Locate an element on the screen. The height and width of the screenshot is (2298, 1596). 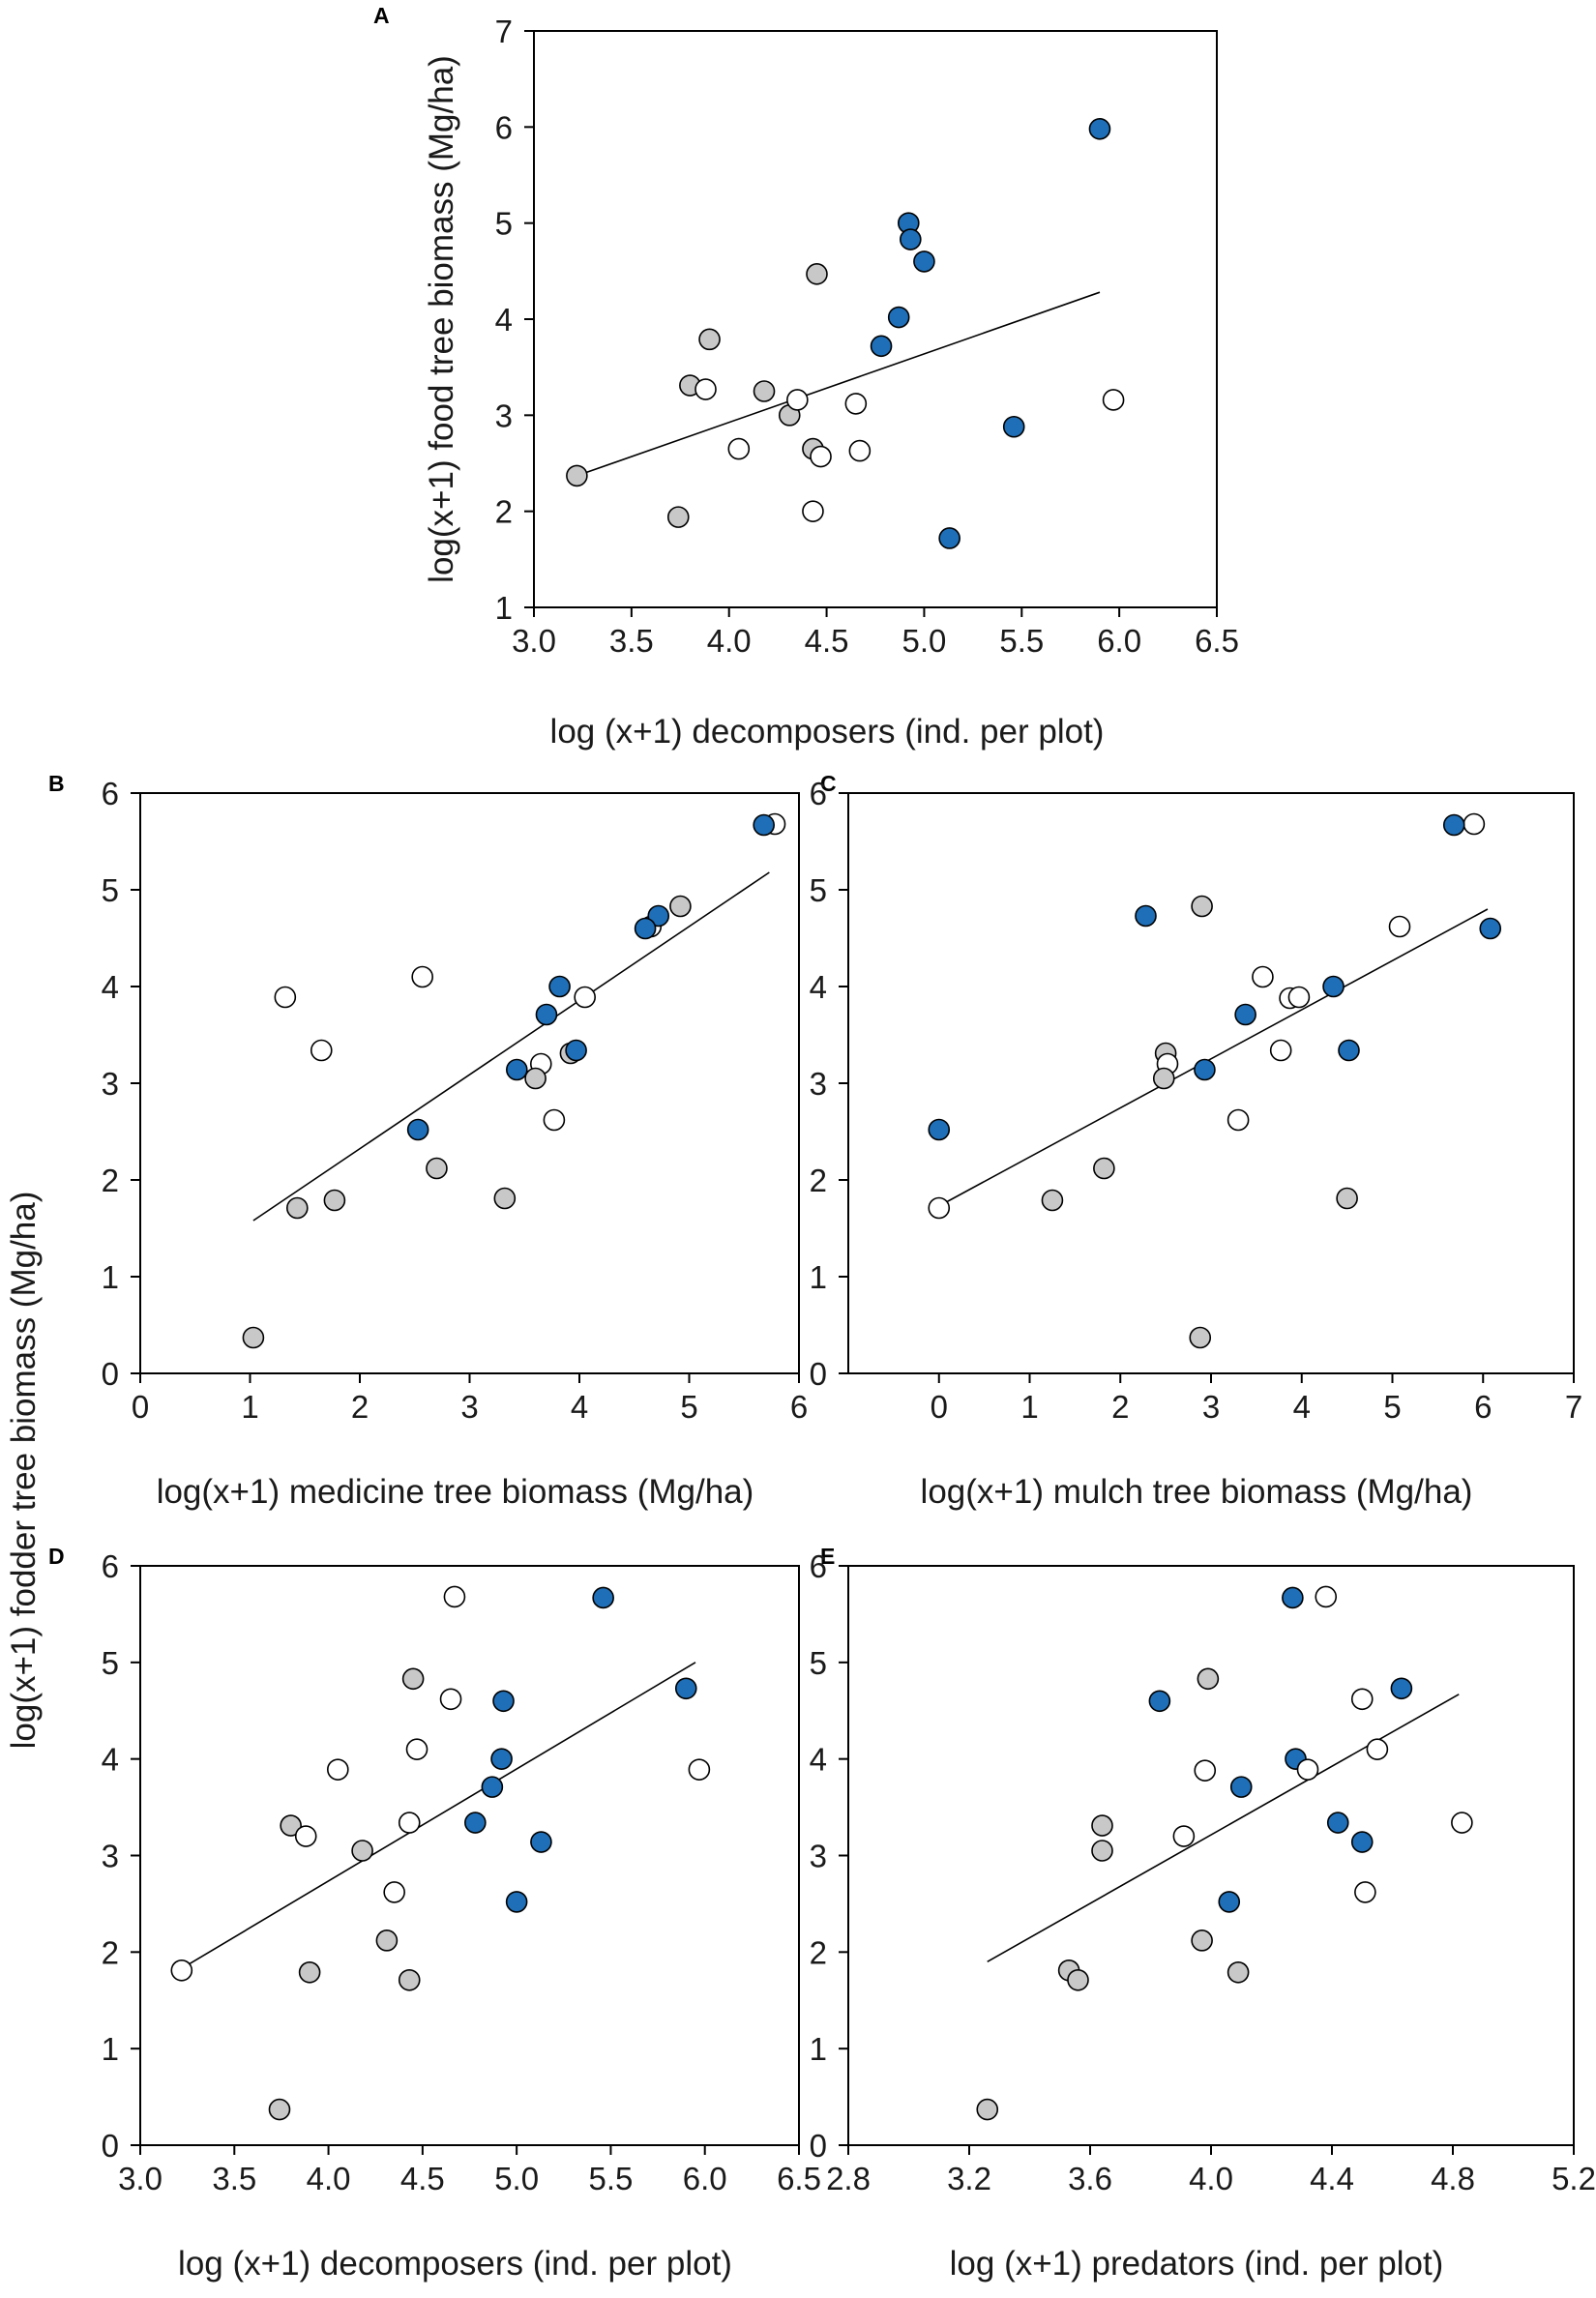
x-tick-label: 3.6 is located at coordinates (1090, 2178).